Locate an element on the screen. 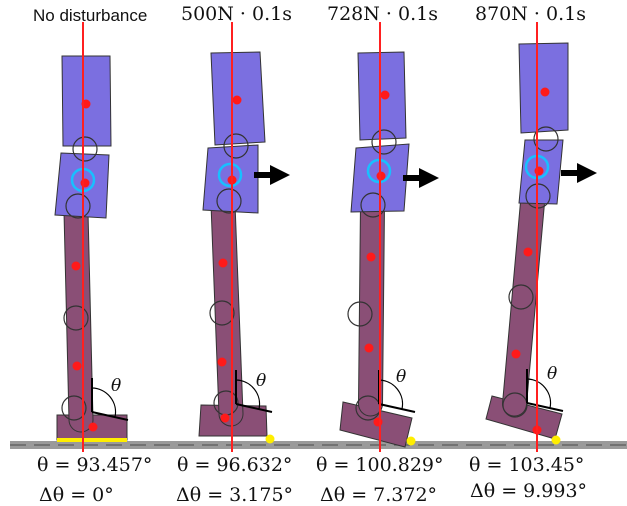 The height and width of the screenshot is (506, 627). robot-panel-2: θ is located at coordinates (244, 237).